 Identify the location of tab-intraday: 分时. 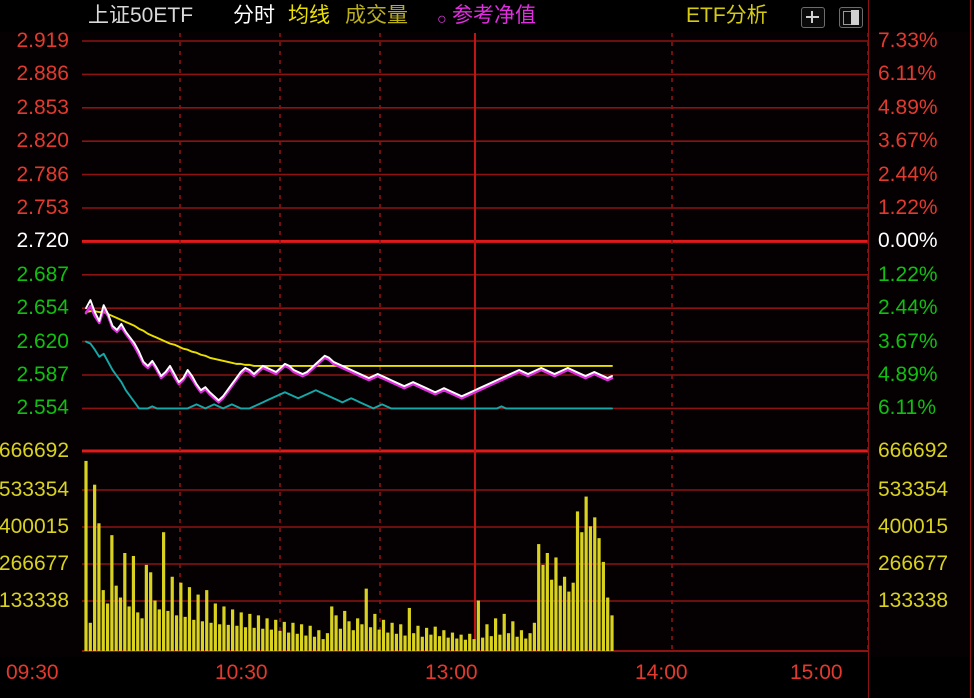
(254, 15).